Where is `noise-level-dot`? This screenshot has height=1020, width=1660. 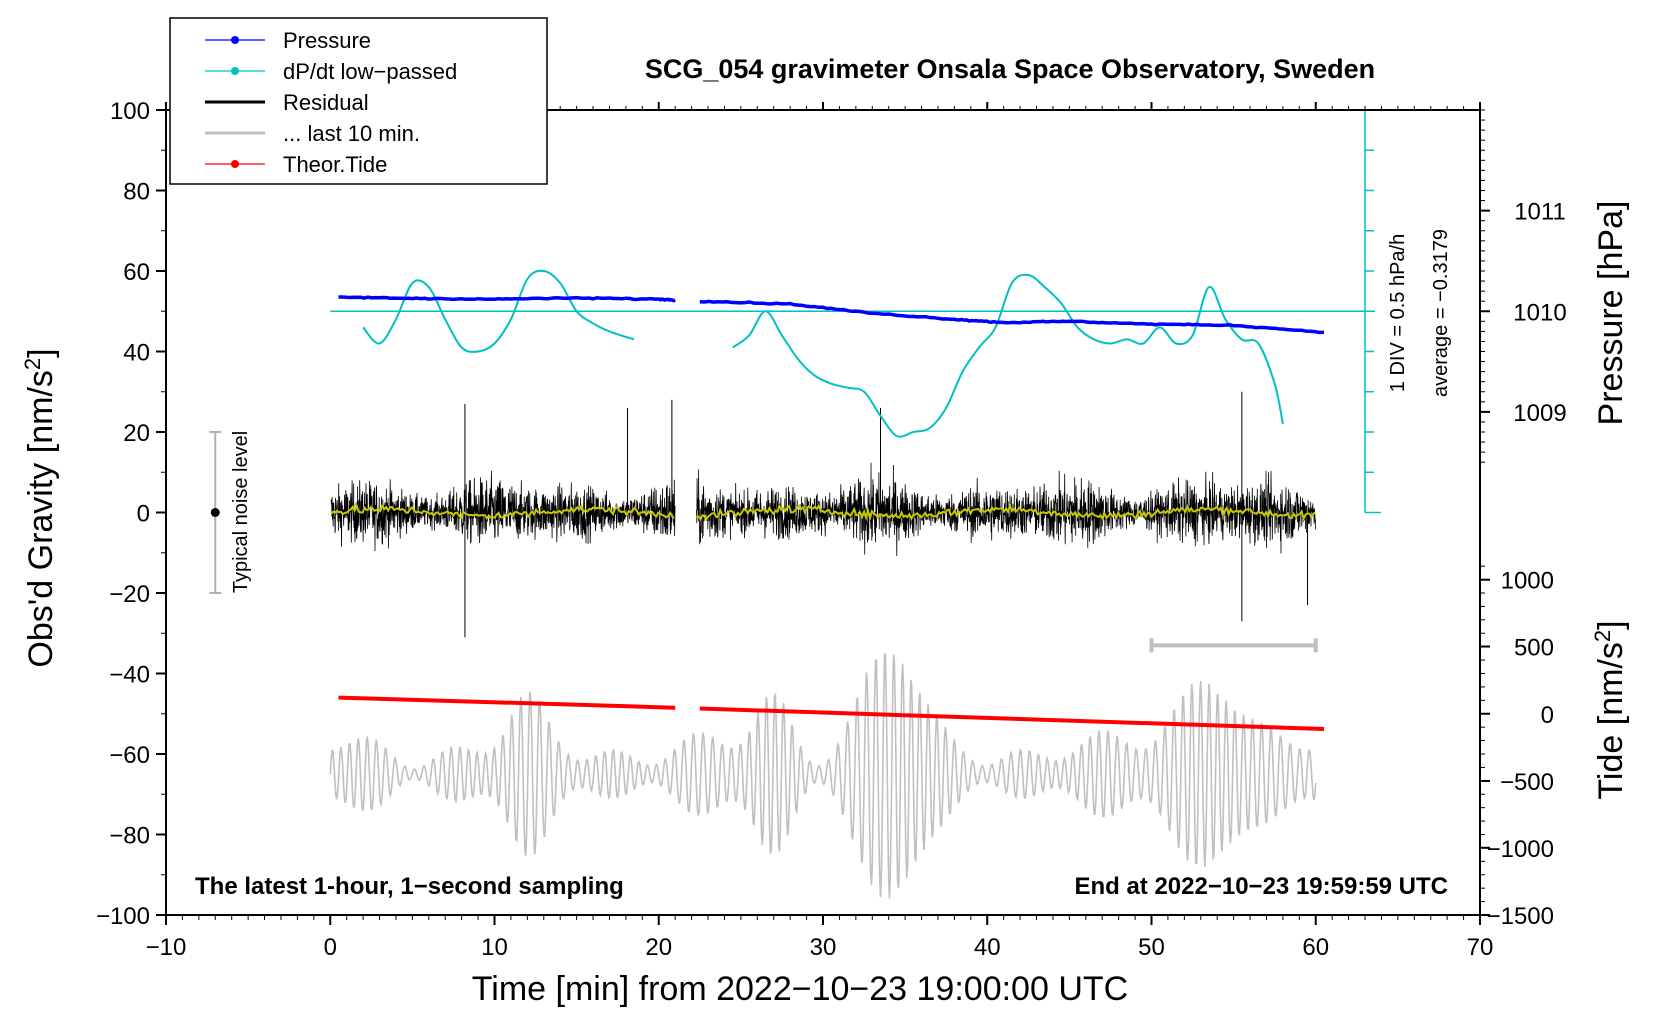
noise-level-dot is located at coordinates (215, 512).